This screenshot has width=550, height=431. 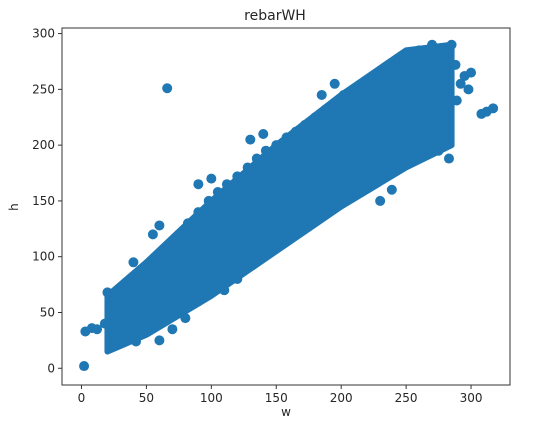 I want to click on x-tick-label: 300, so click(x=471, y=398).